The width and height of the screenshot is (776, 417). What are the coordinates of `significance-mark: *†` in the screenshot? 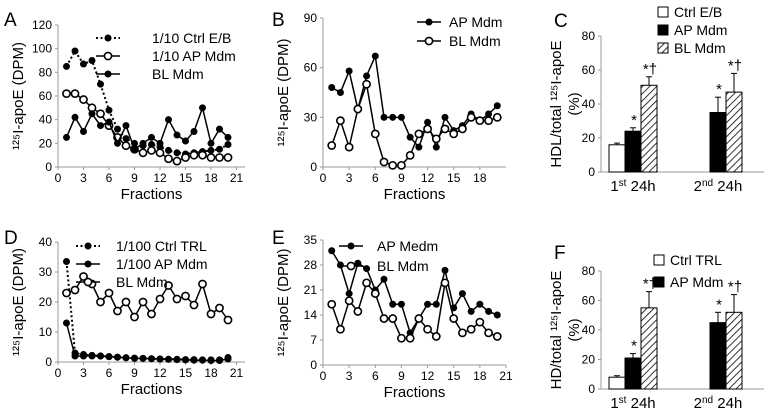 It's located at (735, 65).